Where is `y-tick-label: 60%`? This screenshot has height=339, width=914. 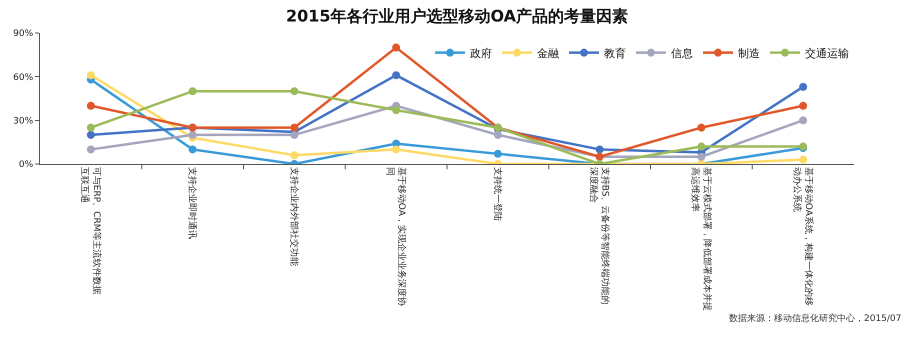
y-tick-label: 60% is located at coordinates (23, 77).